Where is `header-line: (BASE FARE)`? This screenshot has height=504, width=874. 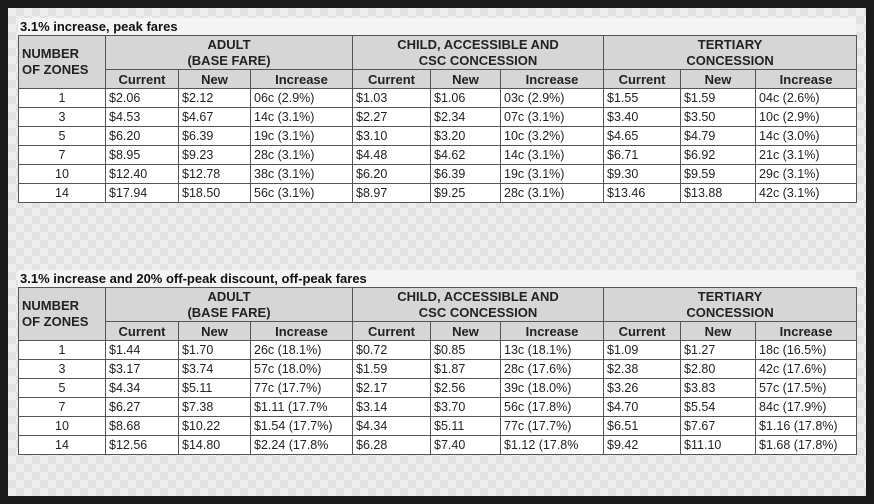 header-line: (BASE FARE) is located at coordinates (229, 60).